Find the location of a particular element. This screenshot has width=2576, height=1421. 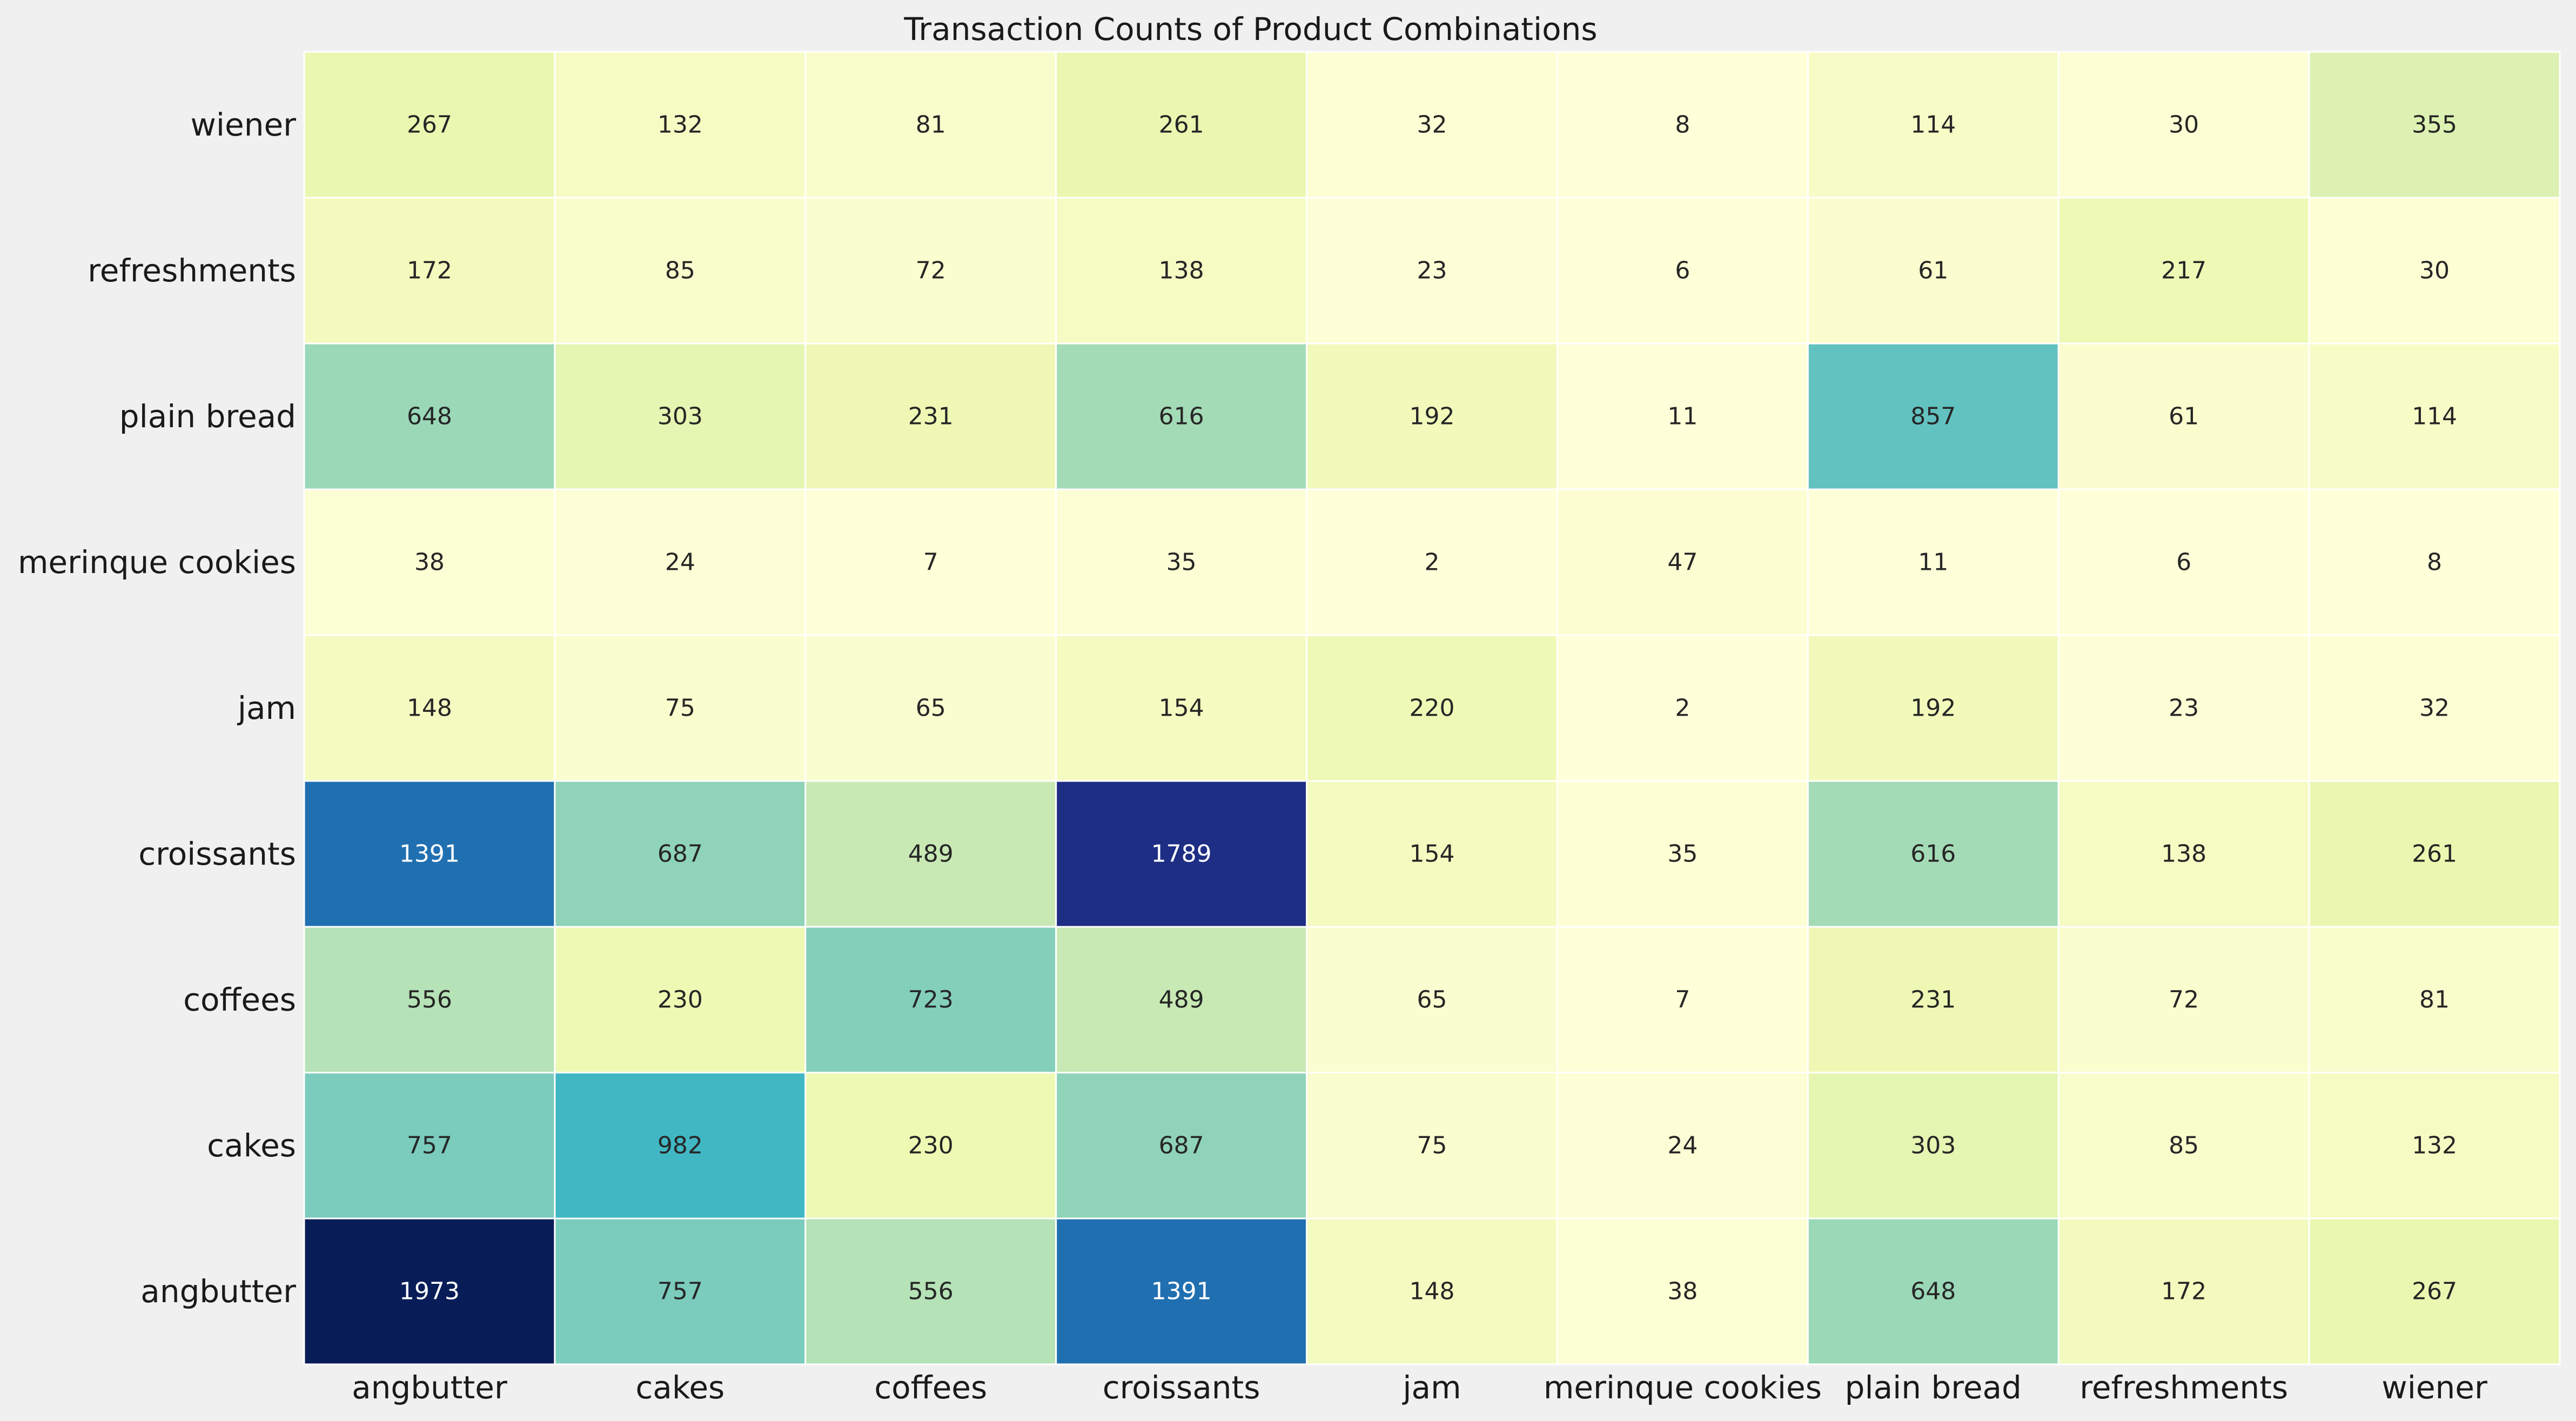

x-tick-label: angbutter is located at coordinates (429, 1387).